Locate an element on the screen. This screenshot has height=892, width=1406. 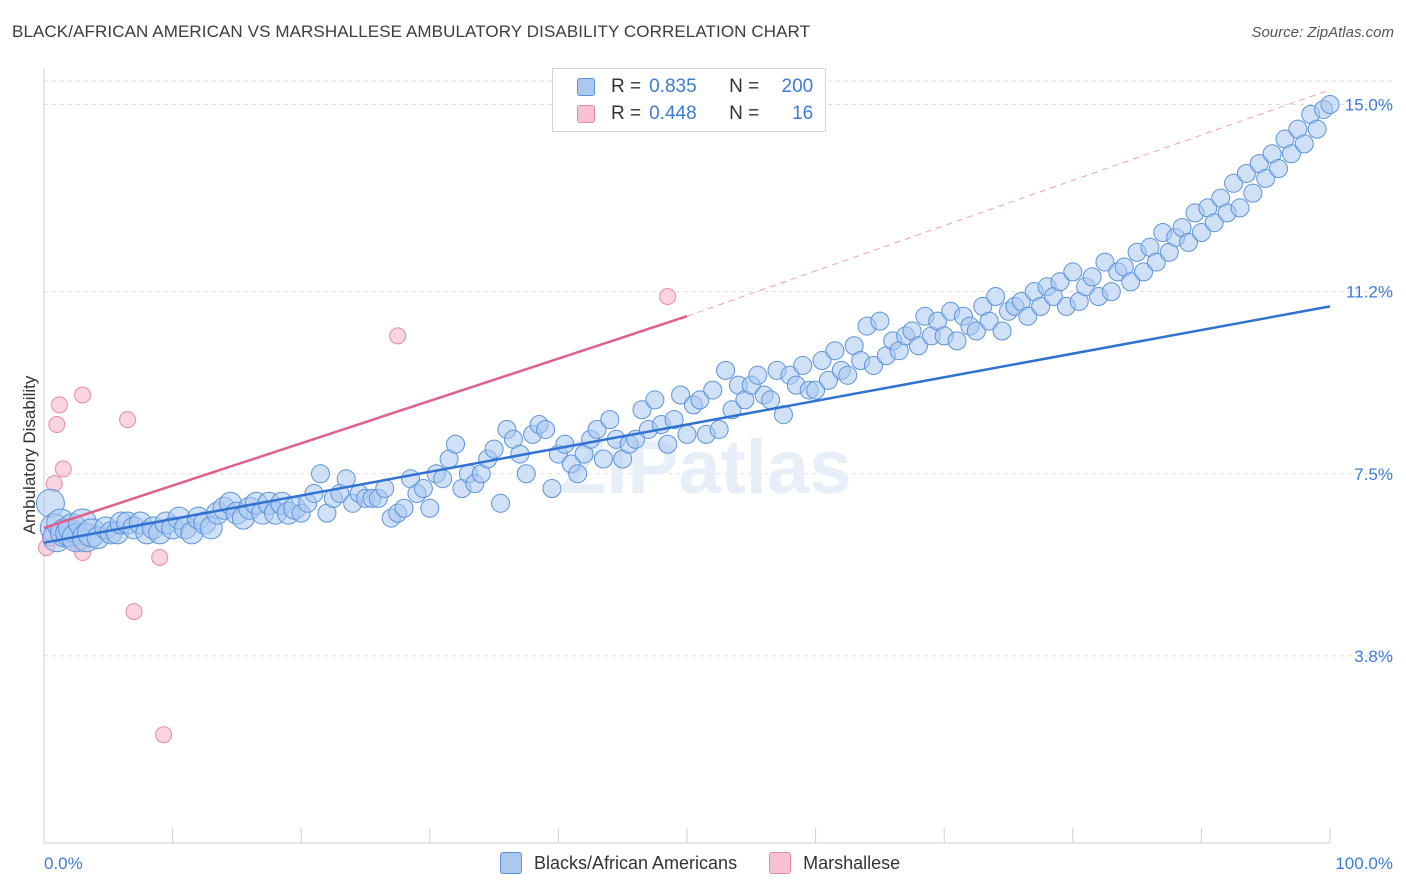
legend-swatch-pink is located at coordinates (586, 114).